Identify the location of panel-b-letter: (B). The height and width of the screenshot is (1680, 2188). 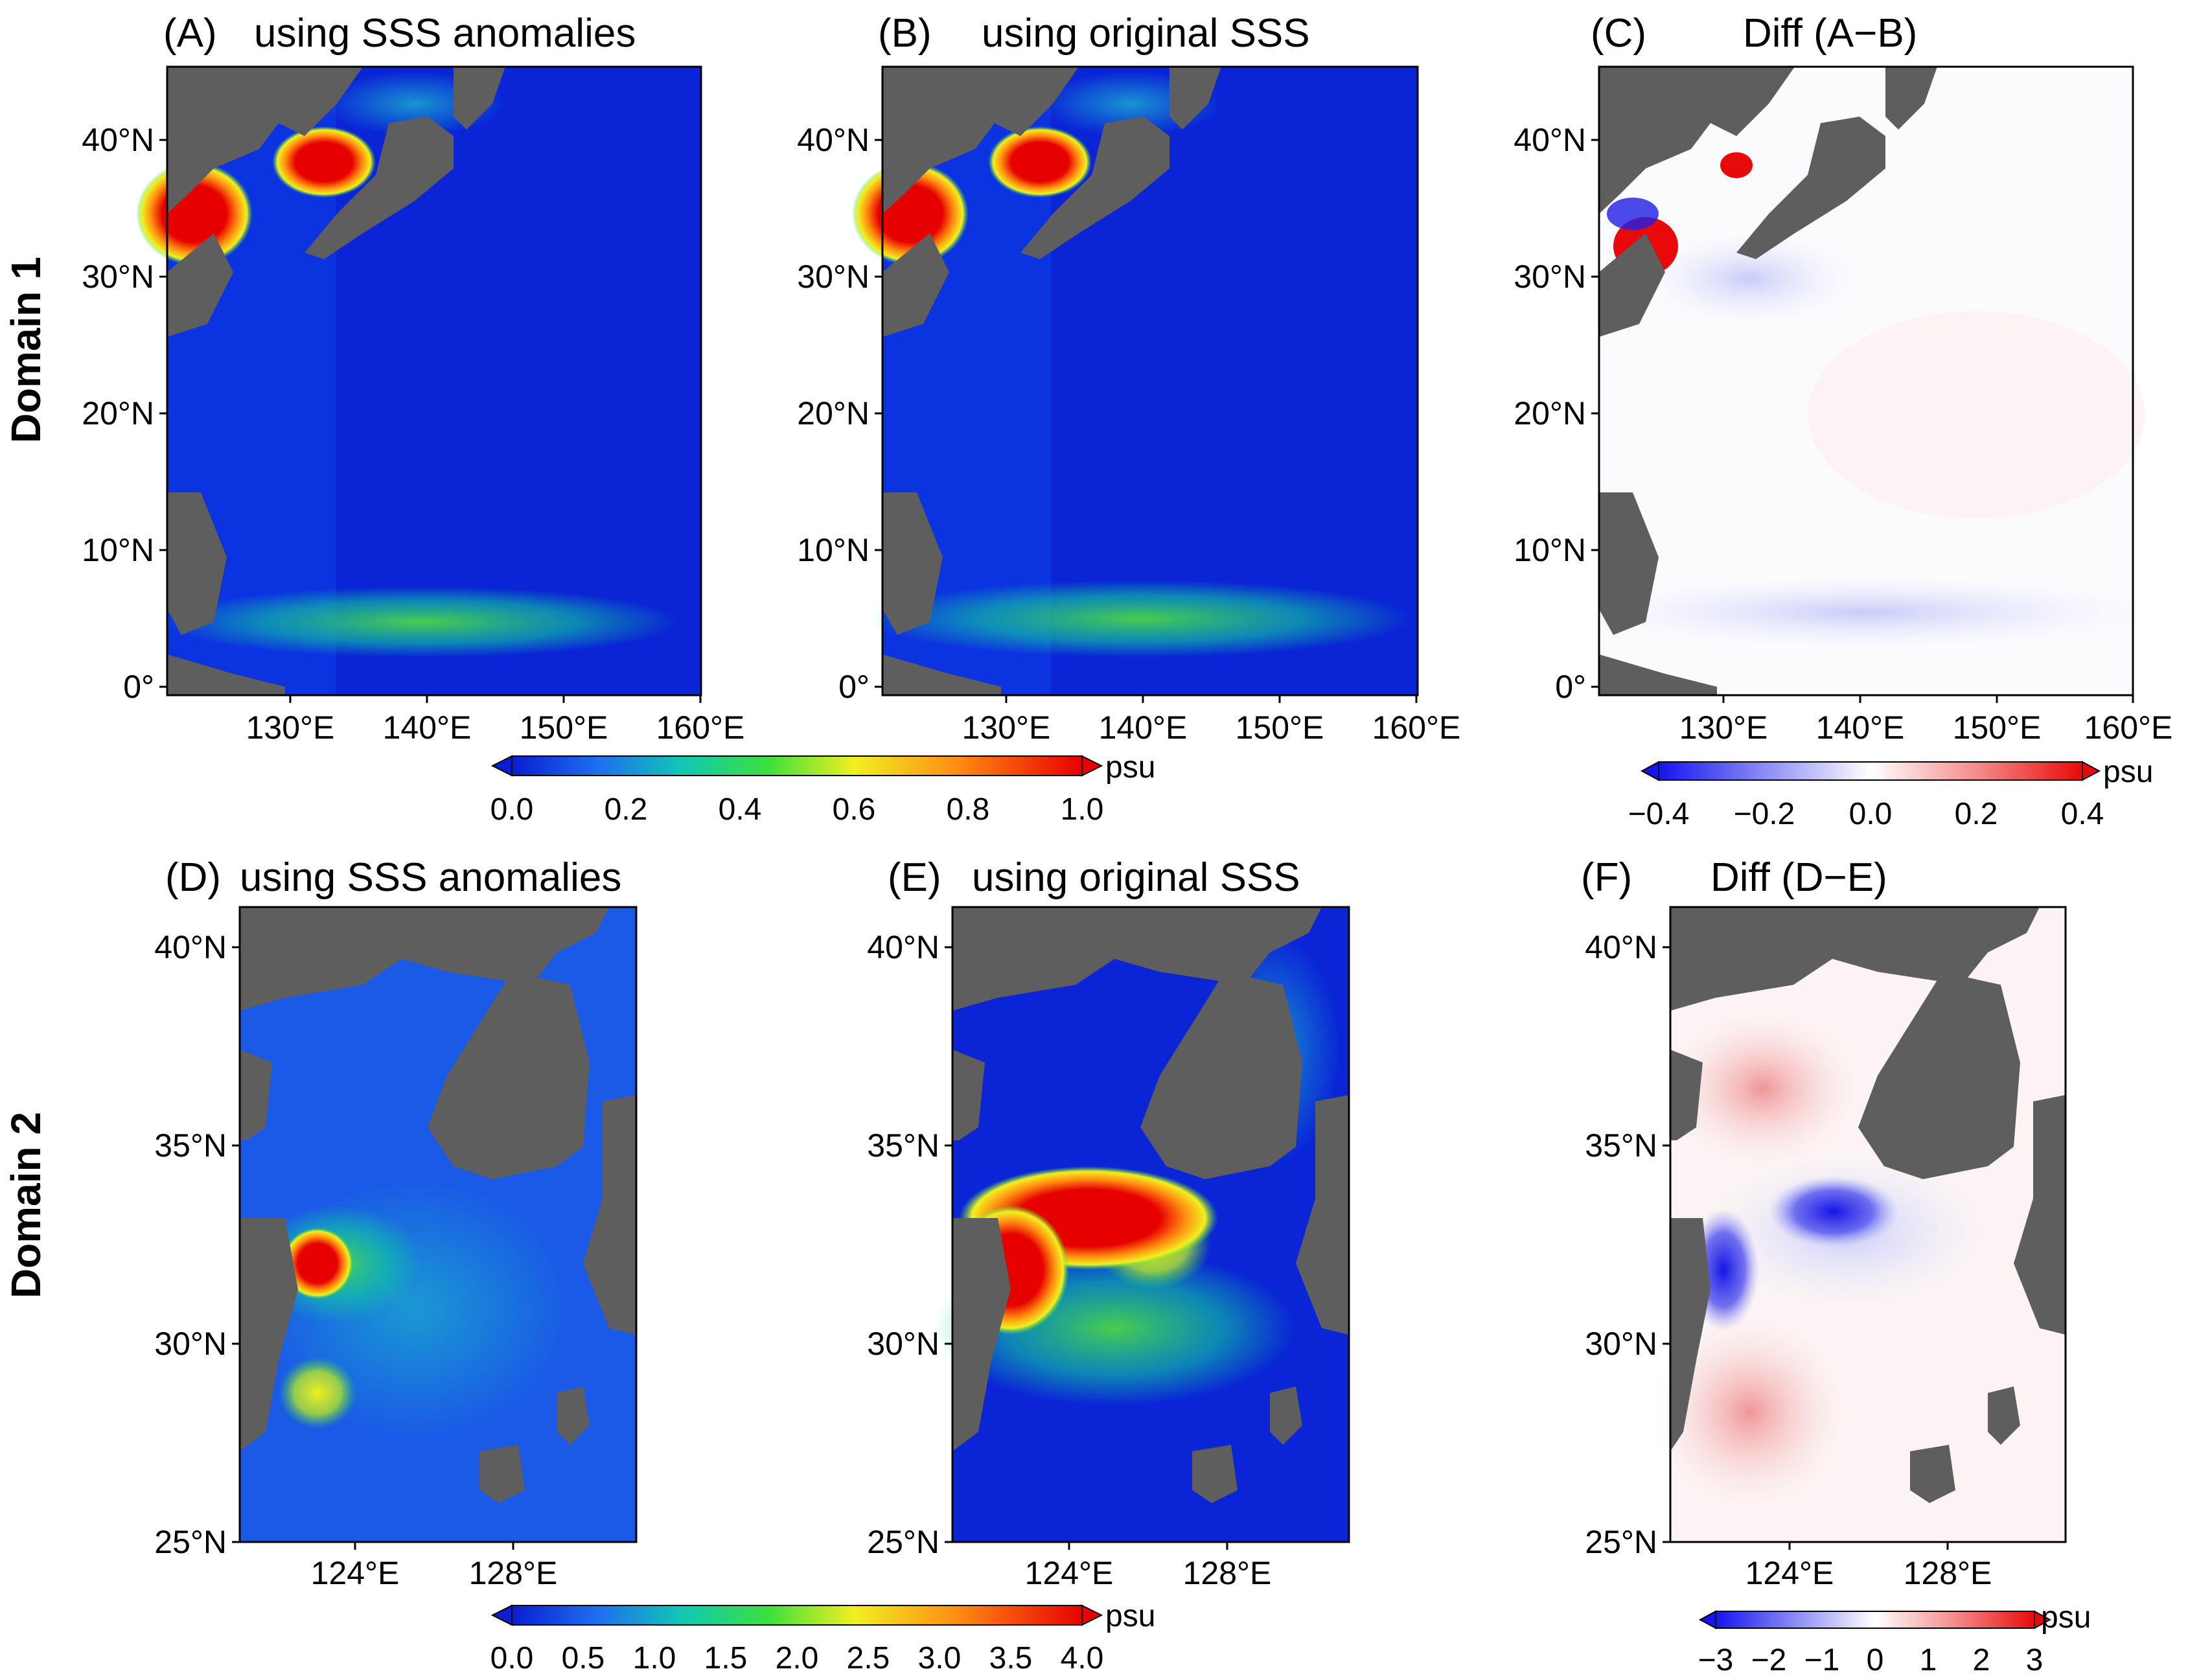
(905, 33).